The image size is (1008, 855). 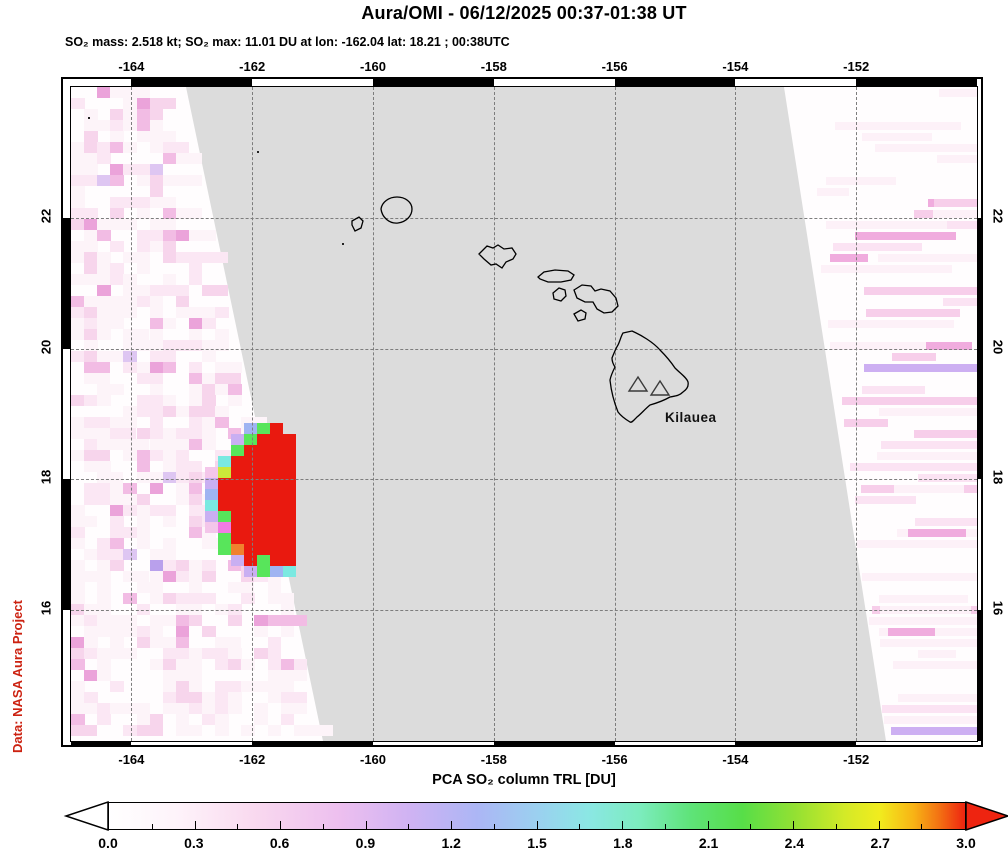 What do you see at coordinates (524, 82) in the screenshot?
I see `border-stripe-top` at bounding box center [524, 82].